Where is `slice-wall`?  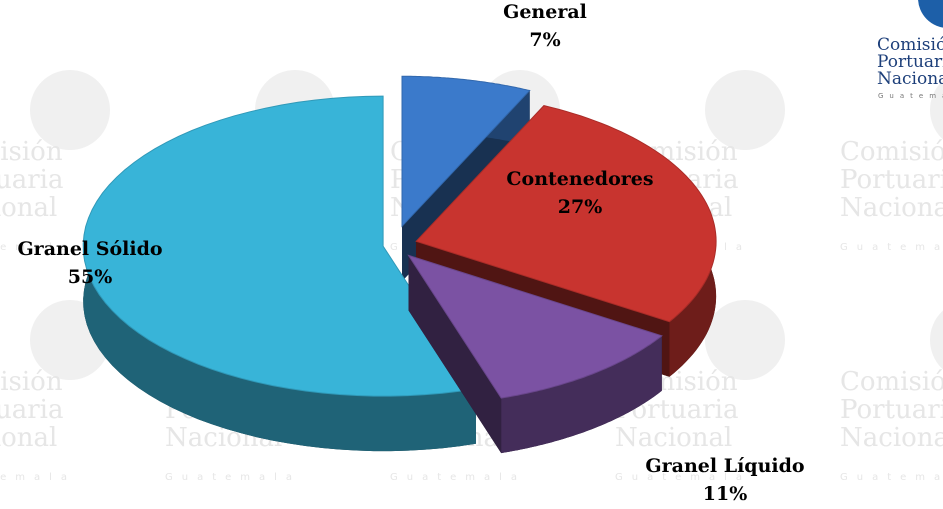 slice-wall is located at coordinates (455, 354).